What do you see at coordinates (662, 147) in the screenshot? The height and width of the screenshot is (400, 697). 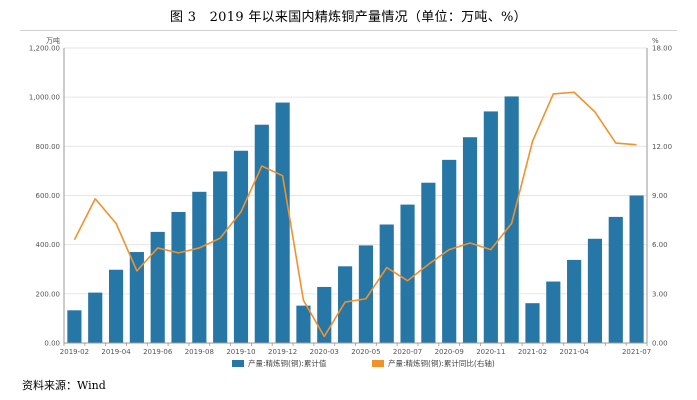 I see `y2-tick-label: 12.00` at bounding box center [662, 147].